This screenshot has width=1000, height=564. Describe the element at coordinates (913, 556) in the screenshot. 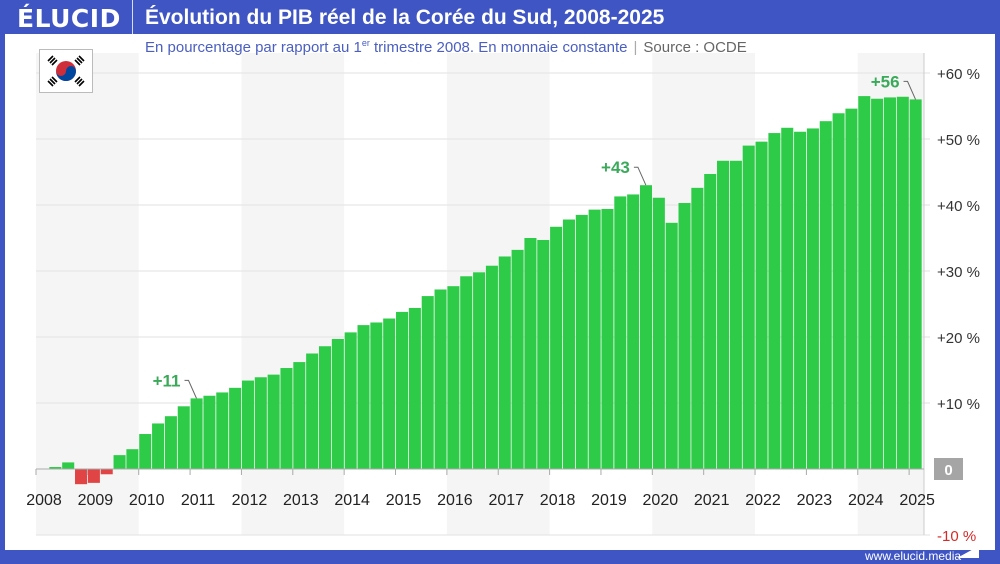

I see `footer-url: www.elucid.media` at that location.